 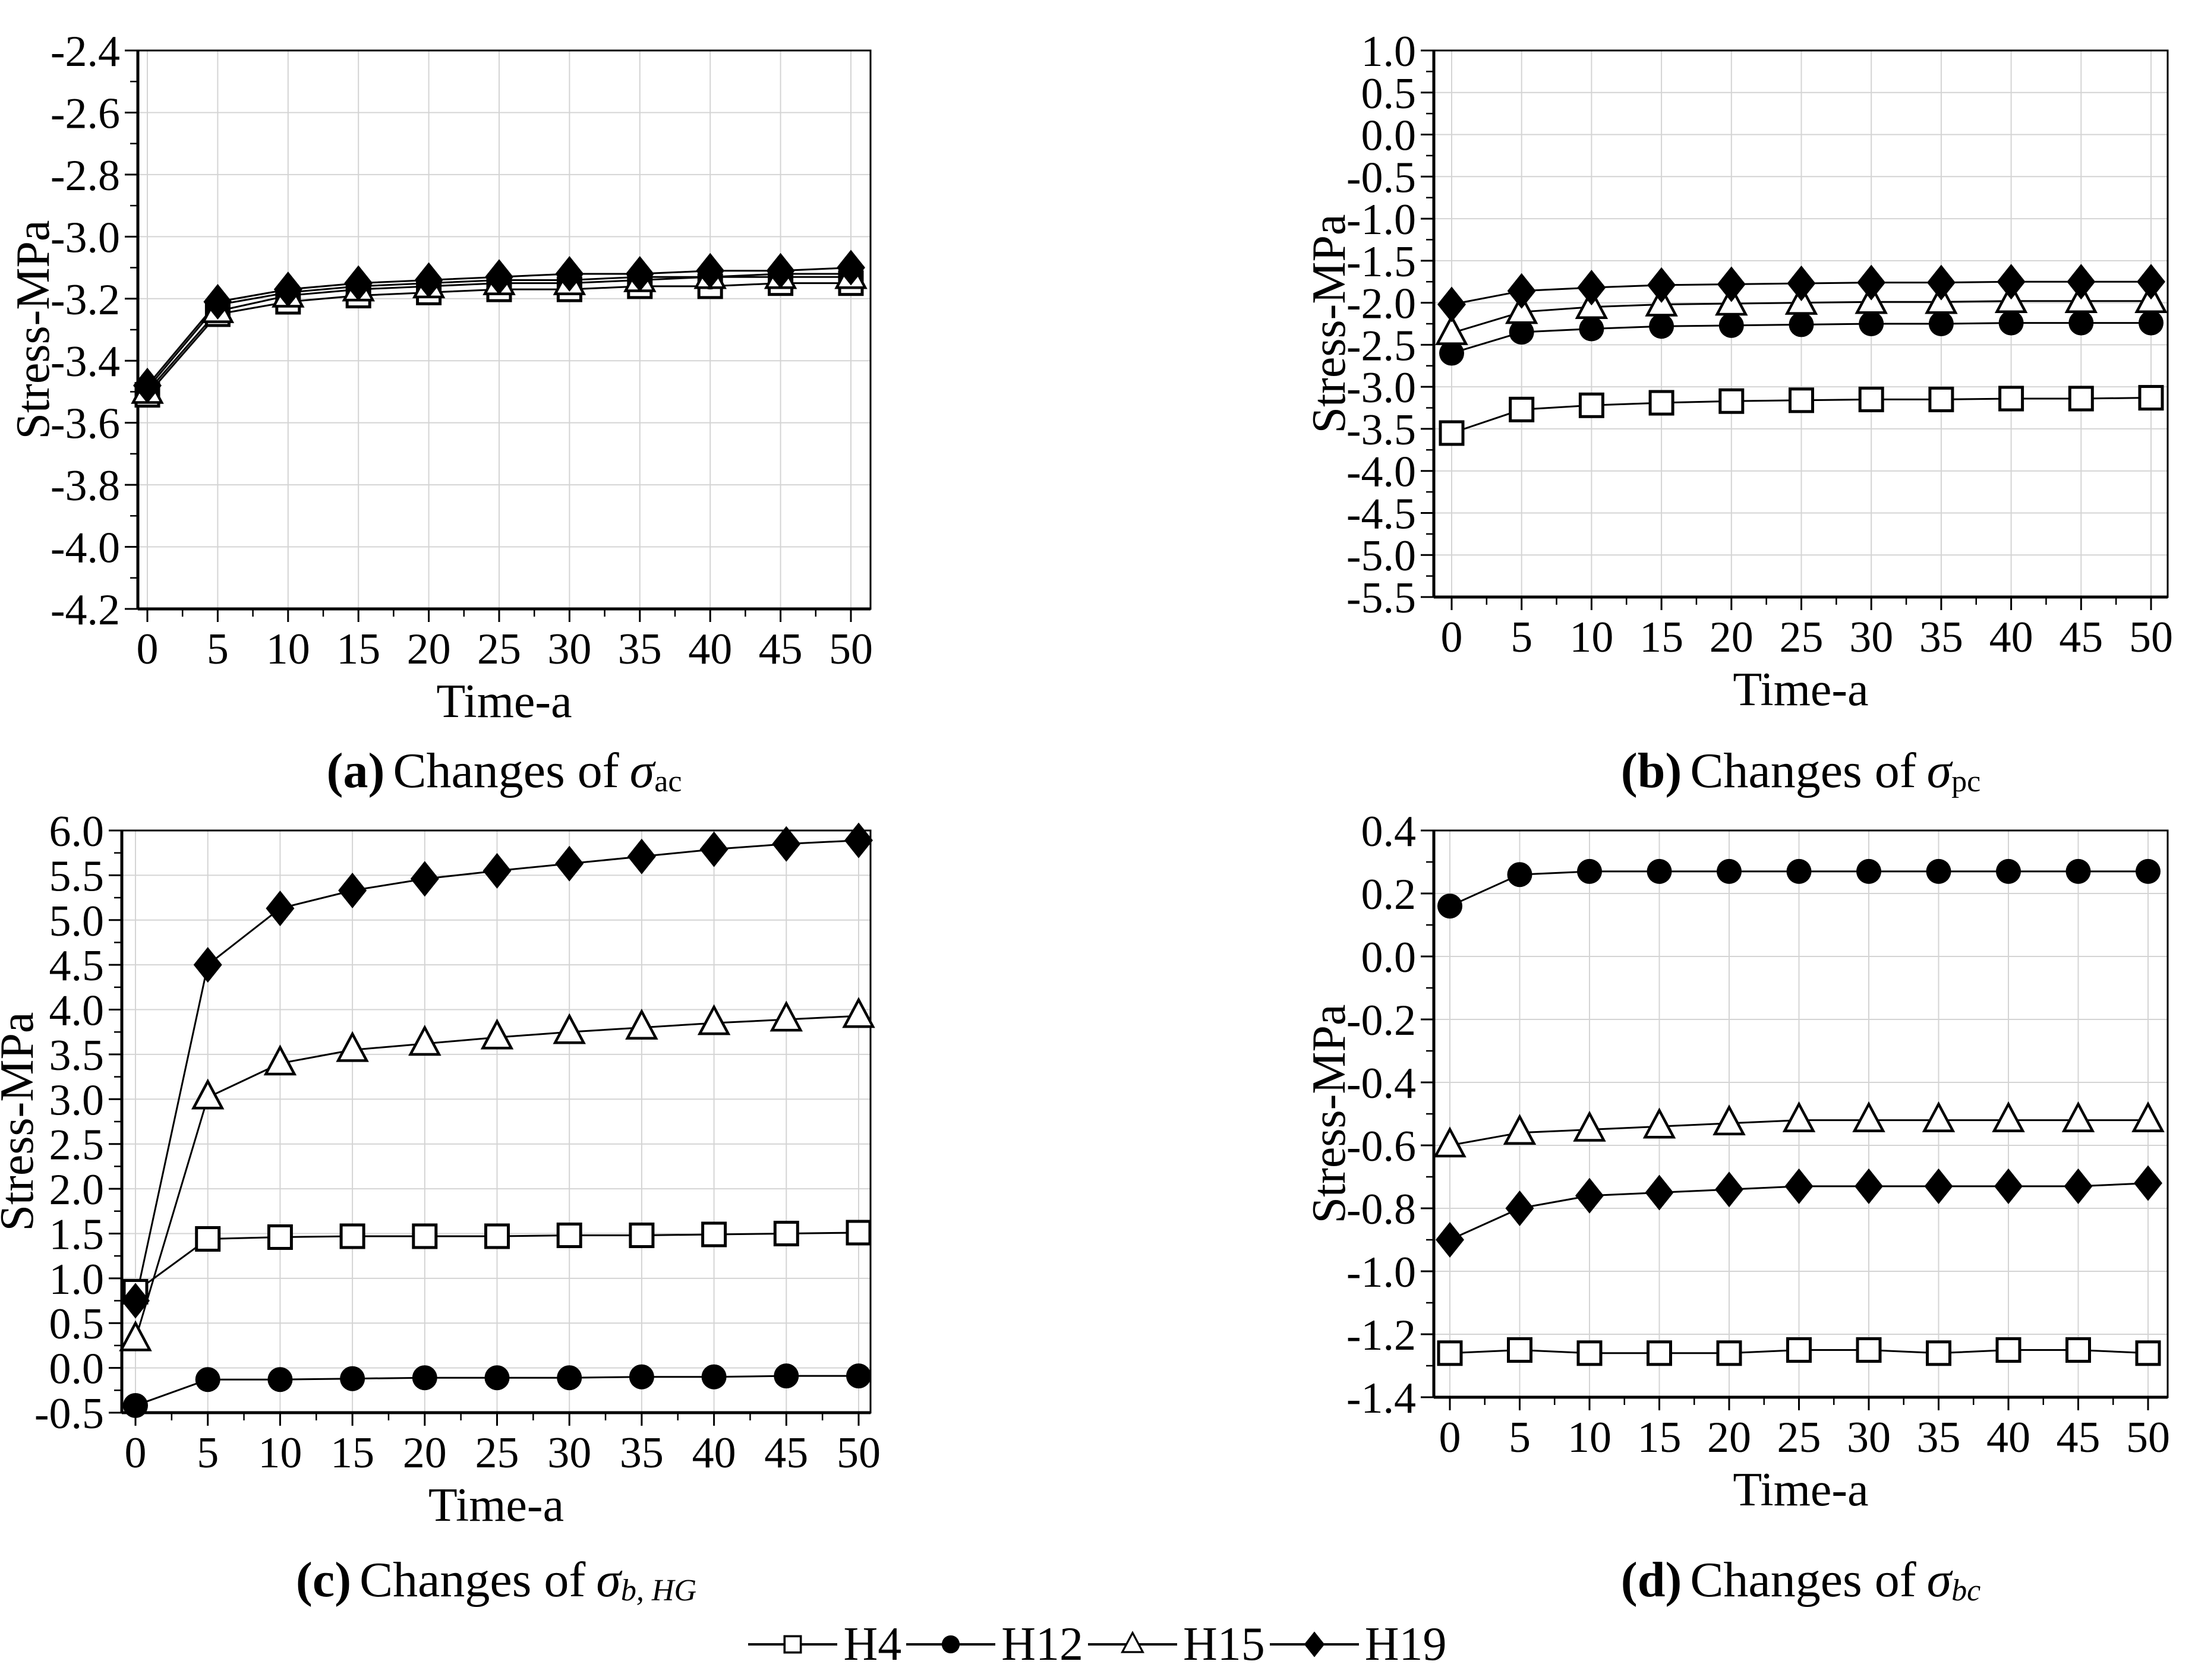 I want to click on y-tick-label: -5.5, so click(x=1381, y=598).